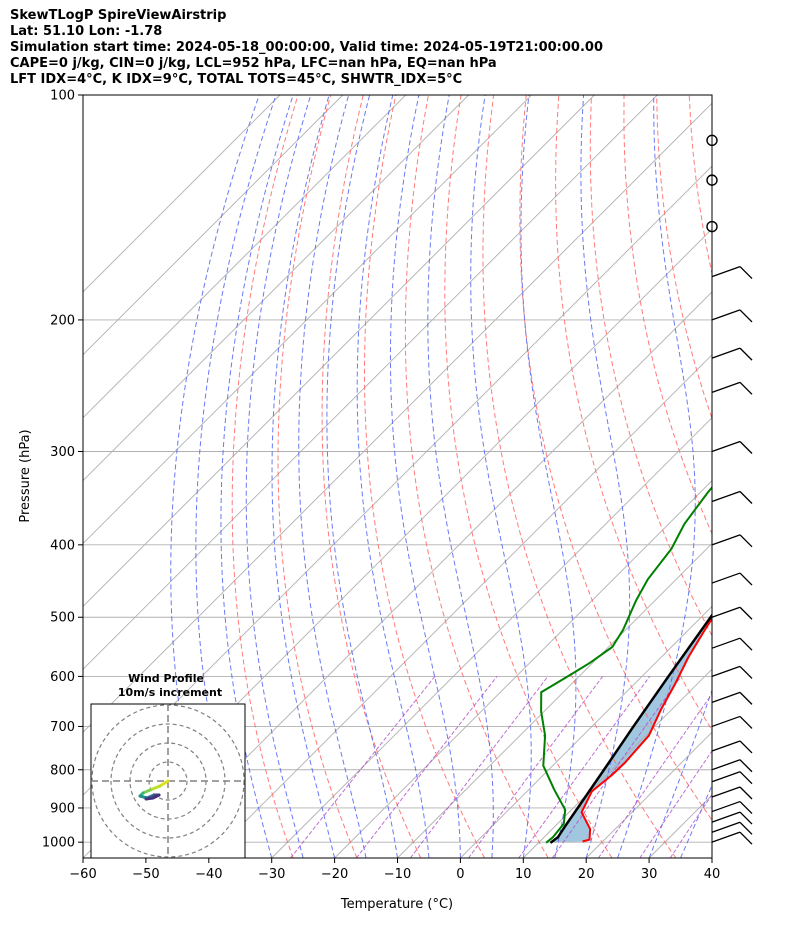  I want to click on inset-rings, so click(168, 781).